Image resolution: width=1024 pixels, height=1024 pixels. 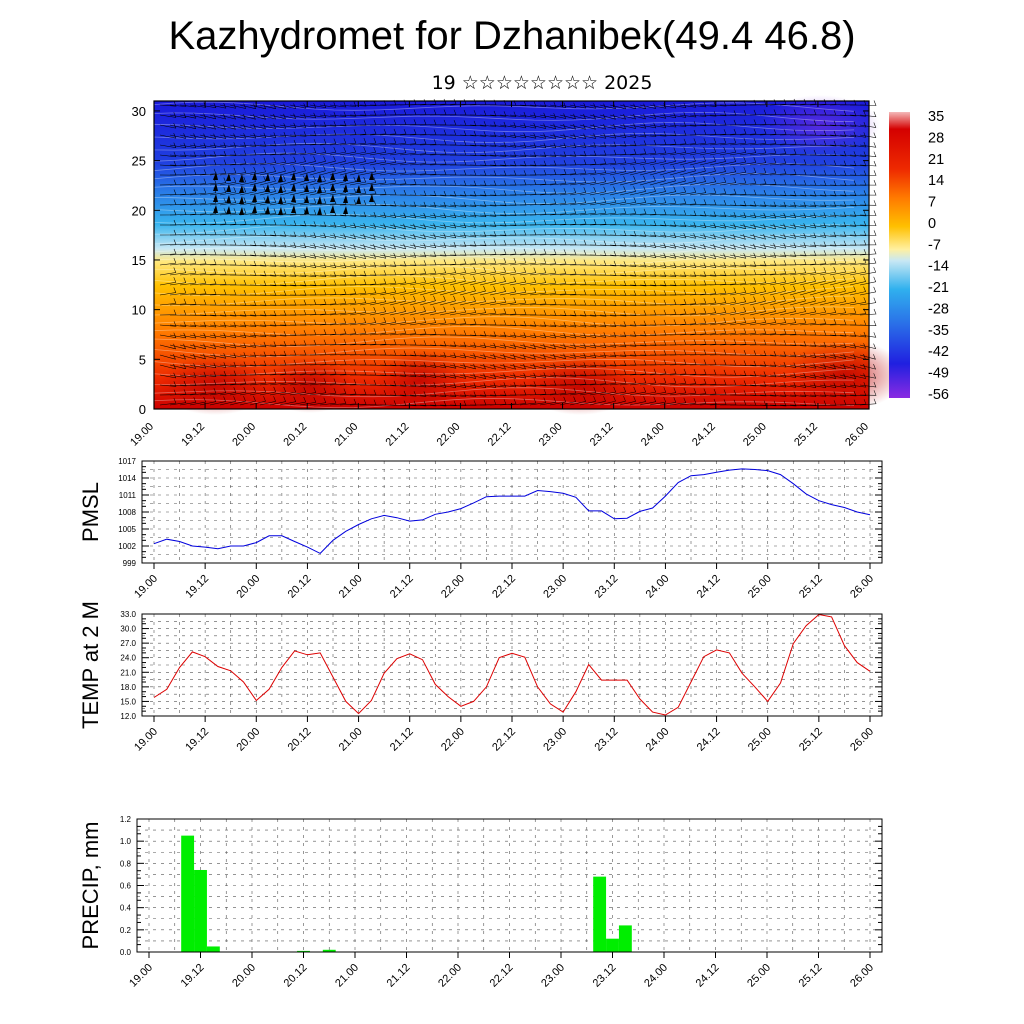 I want to click on x-tick-label: 23.12, so click(x=605, y=976).